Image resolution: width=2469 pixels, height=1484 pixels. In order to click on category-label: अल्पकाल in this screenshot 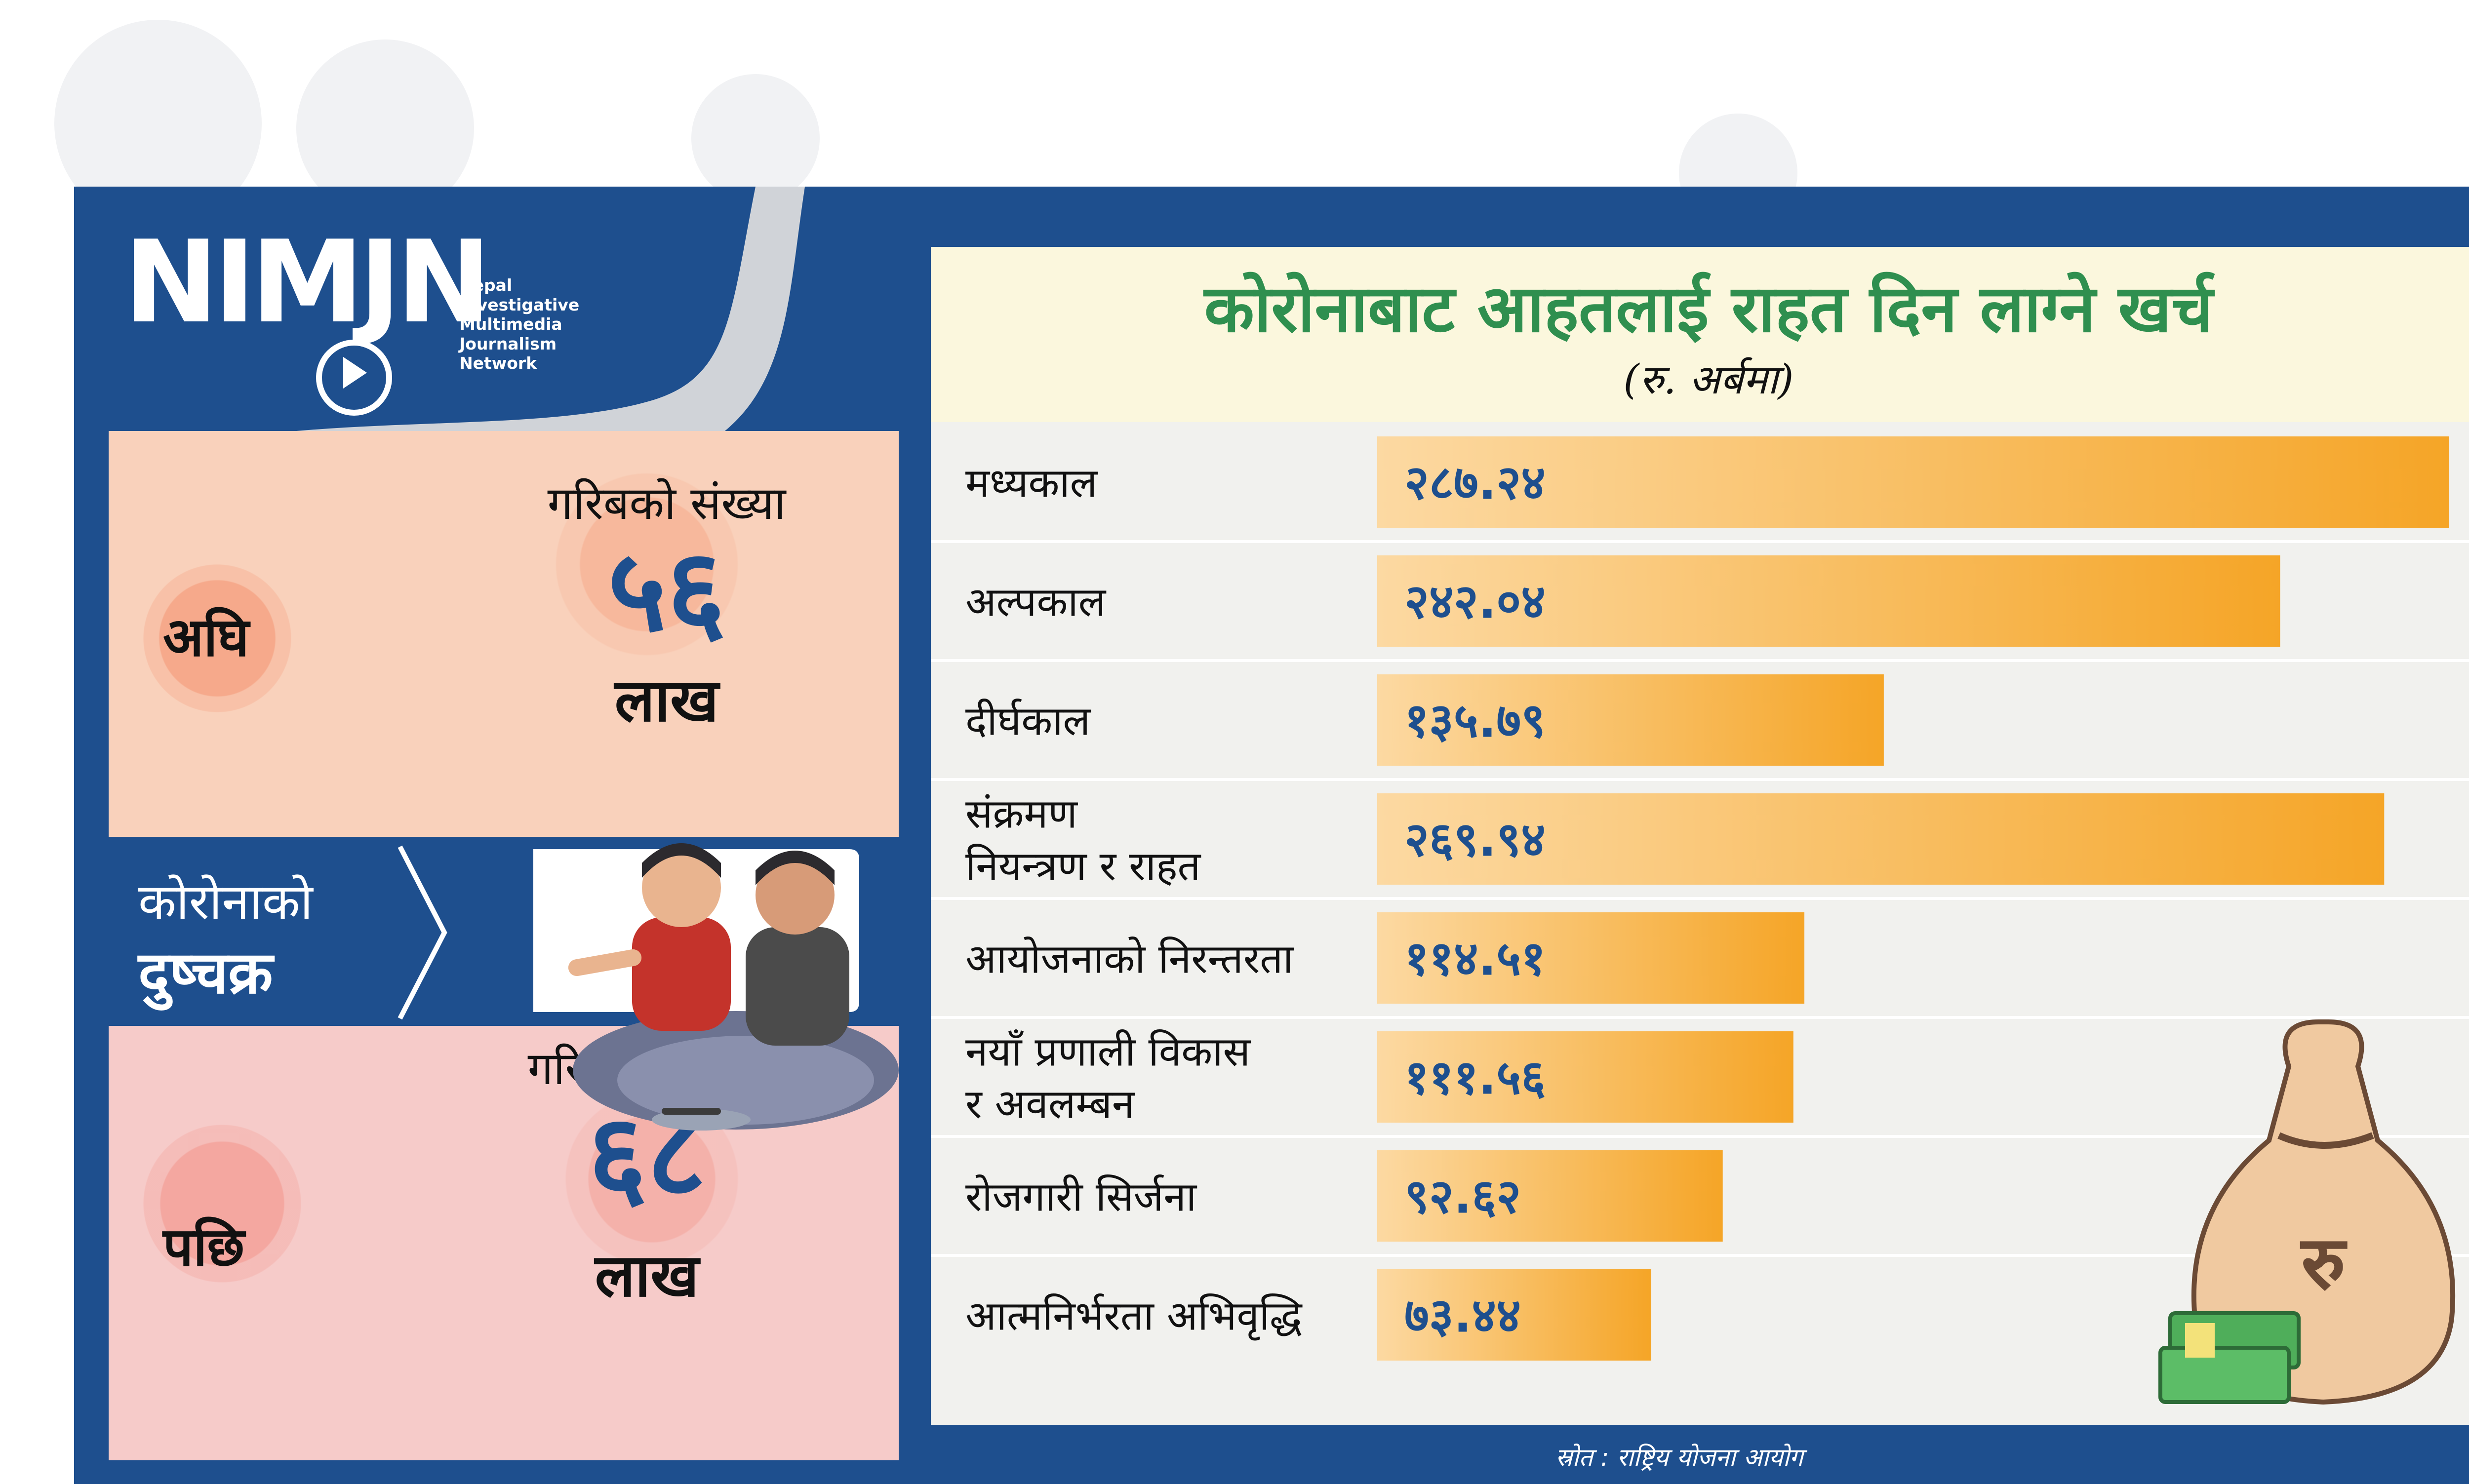, I will do `click(1036, 602)`.